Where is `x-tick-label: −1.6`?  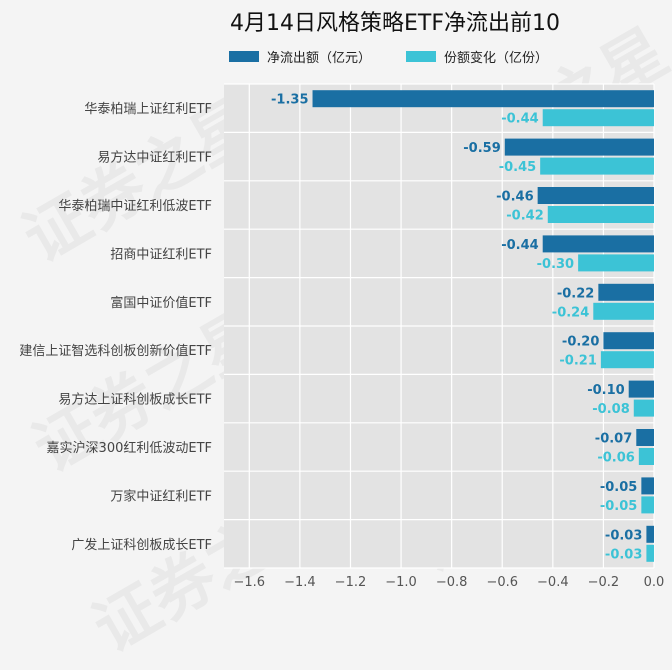 x-tick-label: −1.6 is located at coordinates (250, 582).